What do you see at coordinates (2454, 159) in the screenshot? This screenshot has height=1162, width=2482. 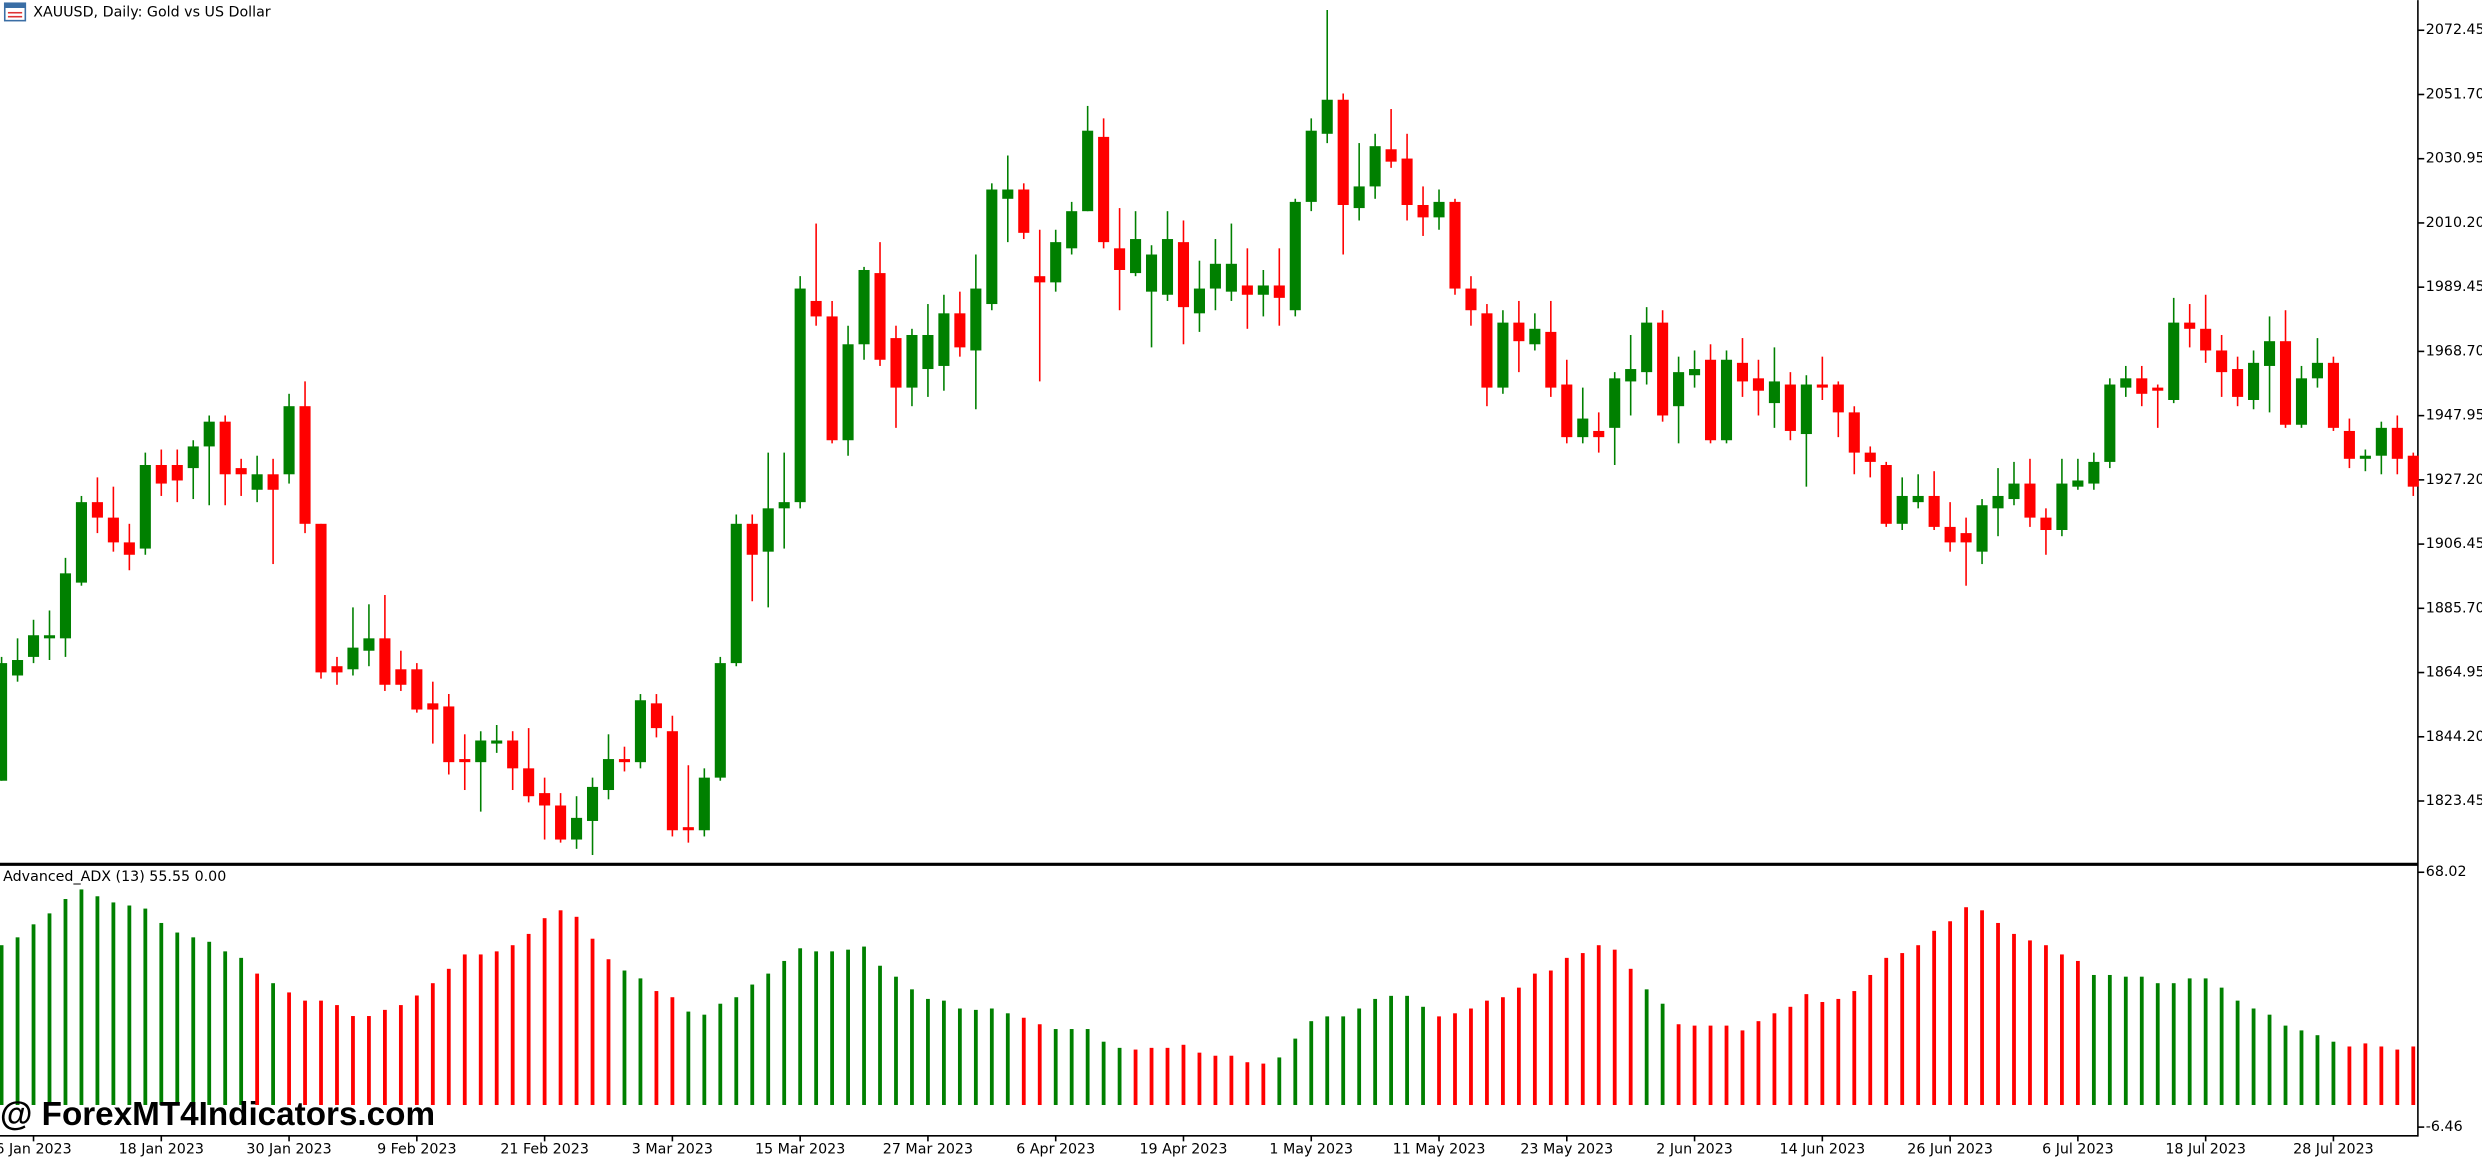 I see `y-tick-label: 2030.95` at bounding box center [2454, 159].